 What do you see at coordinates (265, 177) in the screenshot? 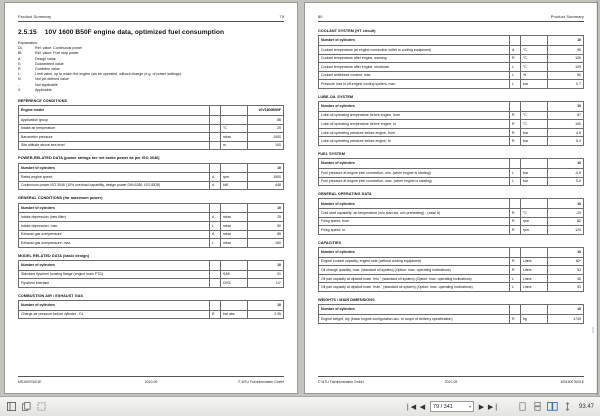
I see `table-cell-value: 1500` at bounding box center [265, 177].